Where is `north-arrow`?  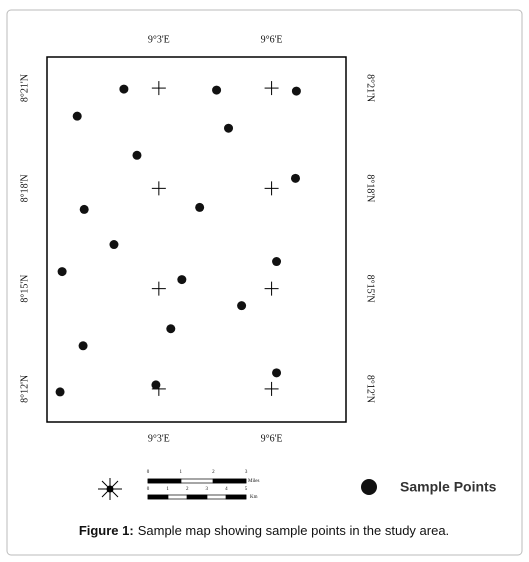
north-arrow is located at coordinates (110, 489).